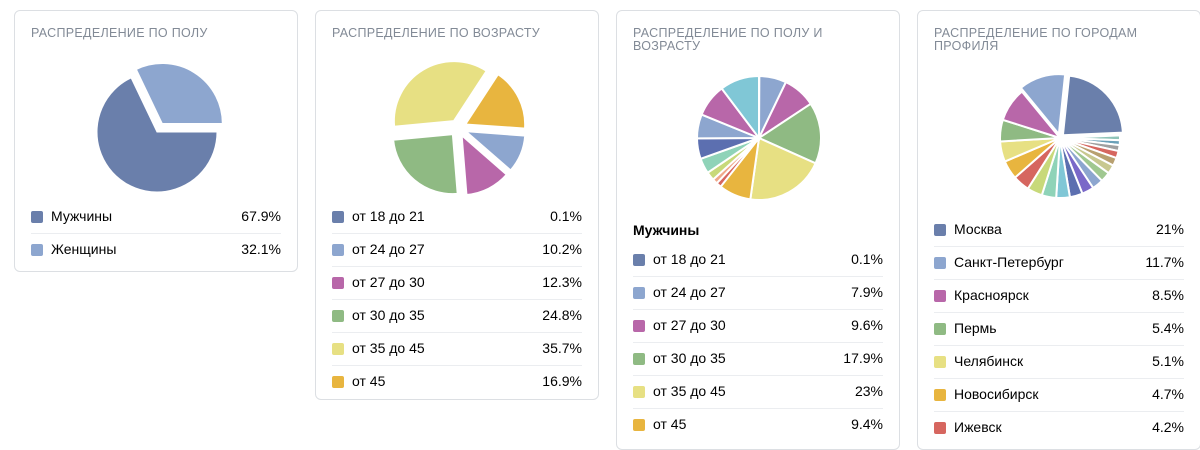 This screenshot has height=450, width=1200. What do you see at coordinates (1059, 428) in the screenshot?
I see `legend-item: Ижевск 4.2%` at bounding box center [1059, 428].